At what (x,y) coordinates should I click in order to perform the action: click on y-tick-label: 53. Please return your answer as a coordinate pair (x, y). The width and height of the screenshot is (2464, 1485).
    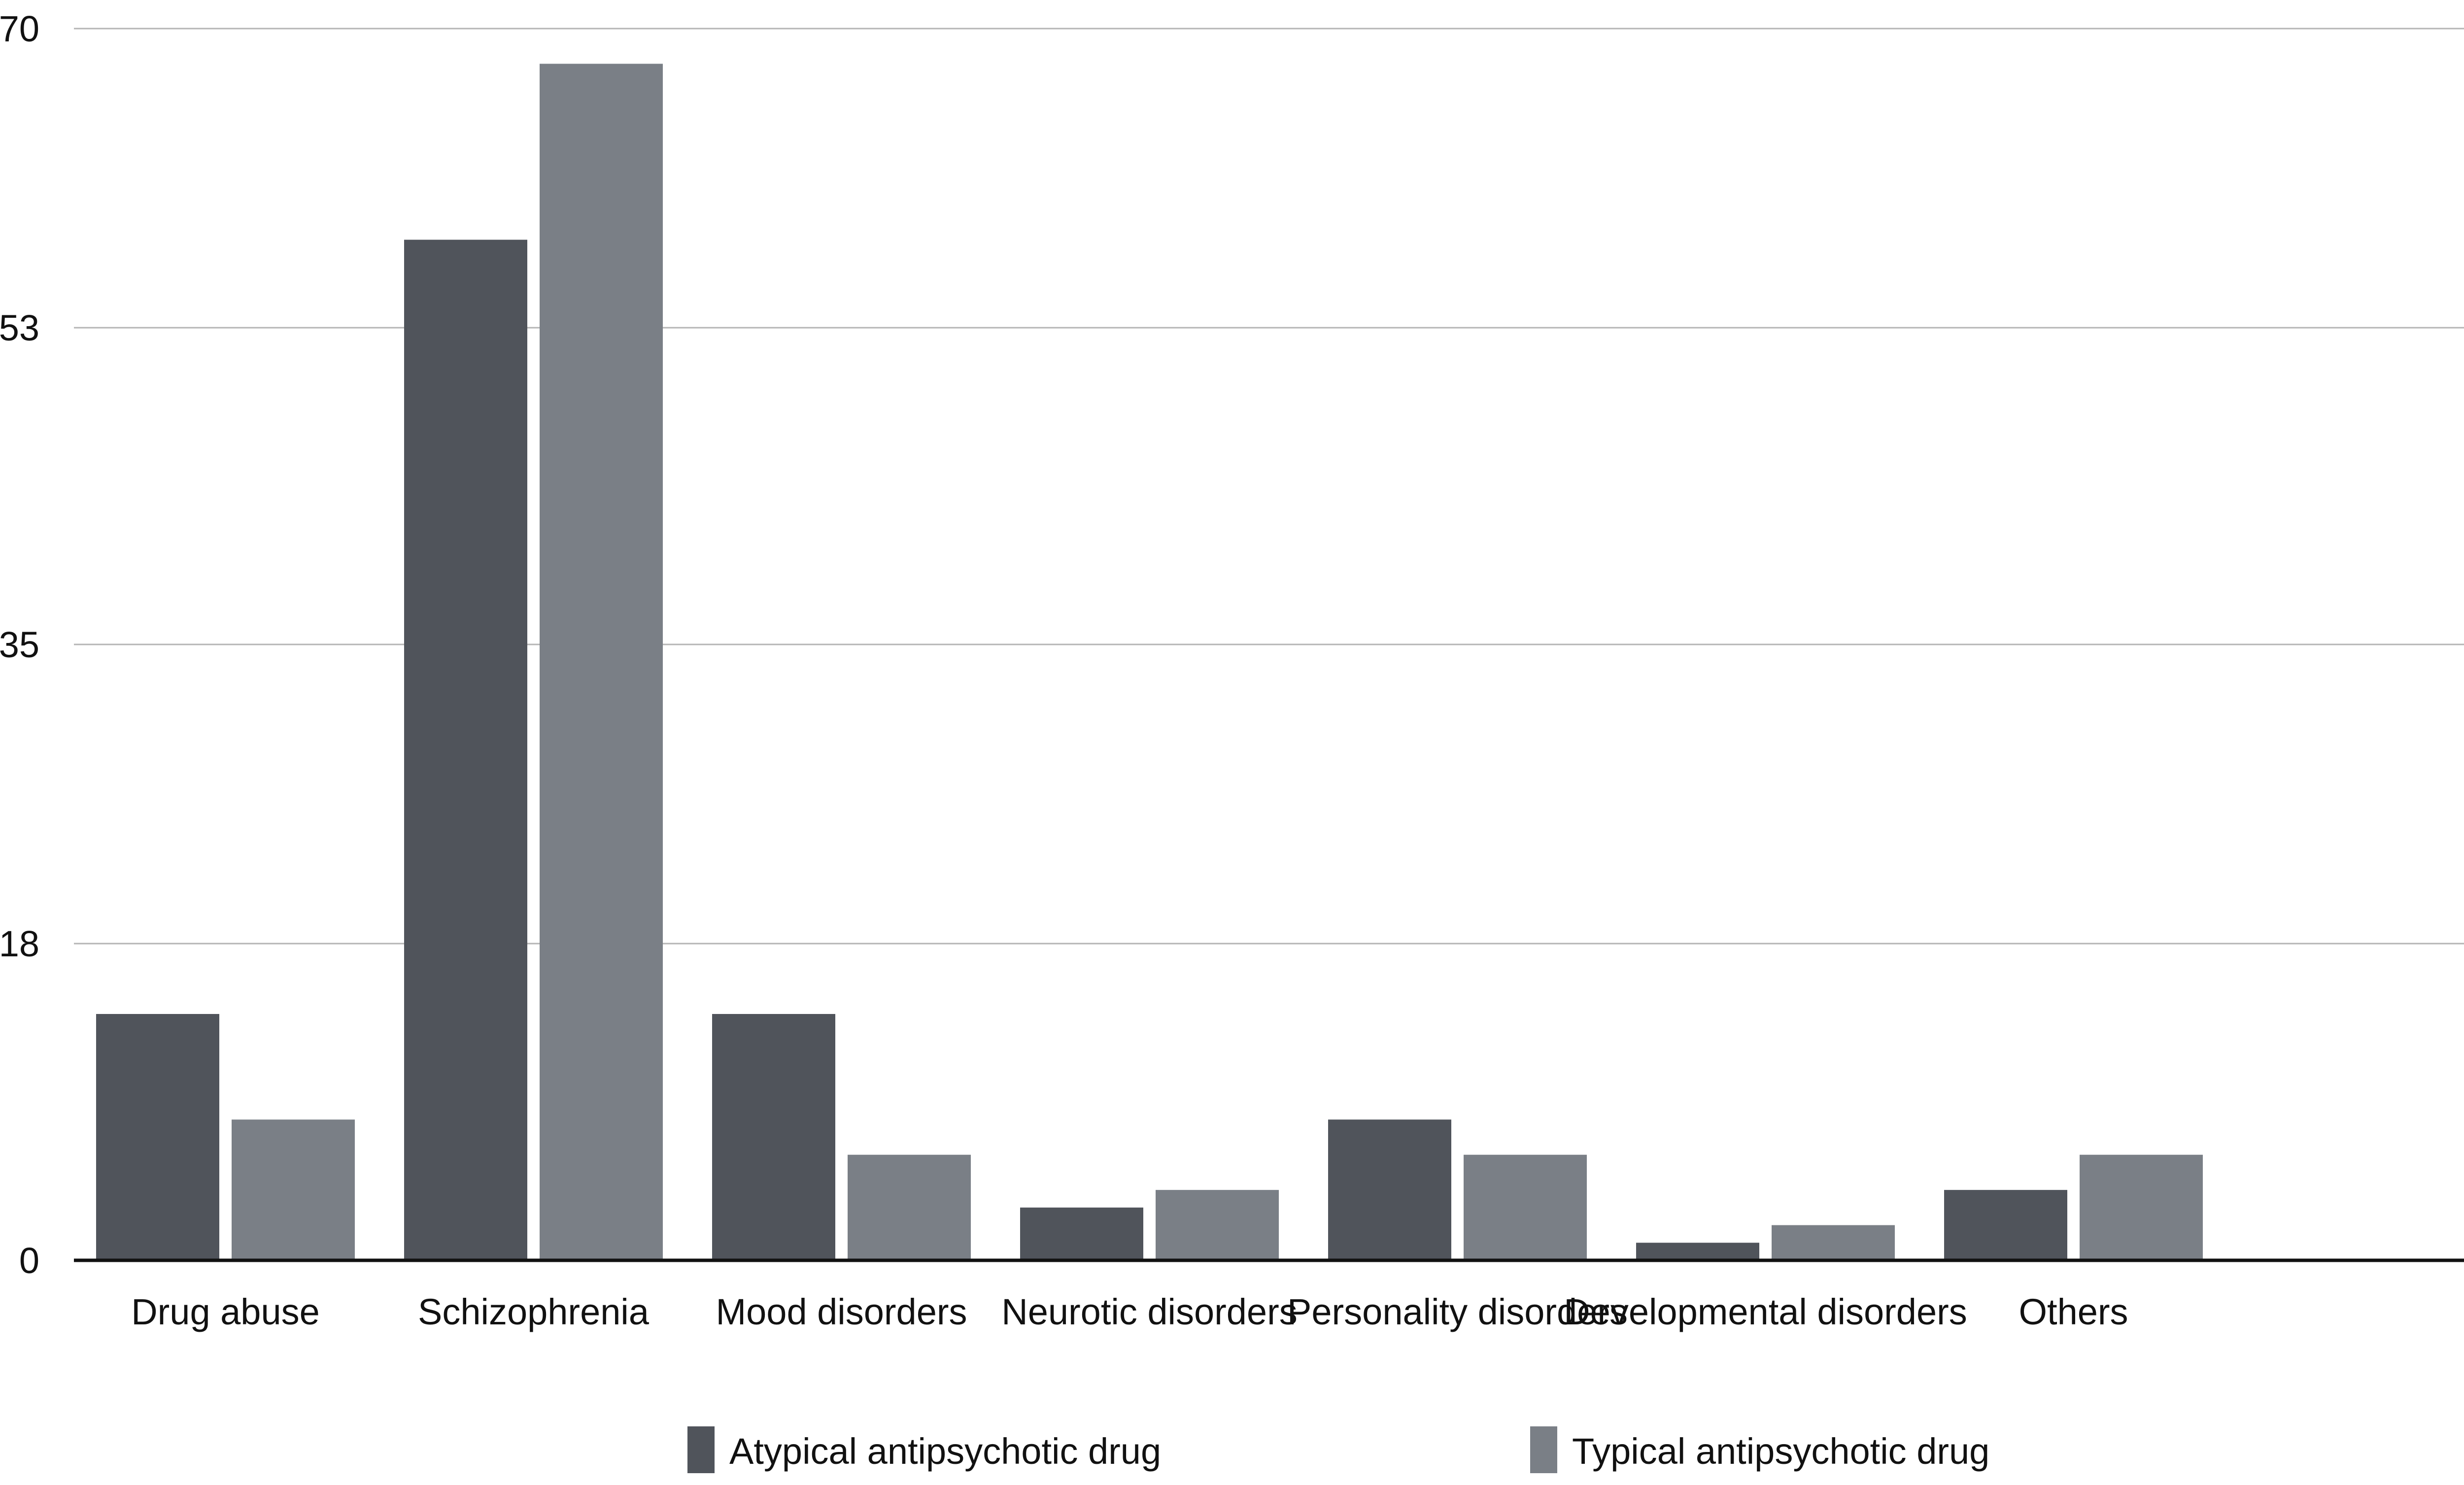
    Looking at the image, I should click on (19, 327).